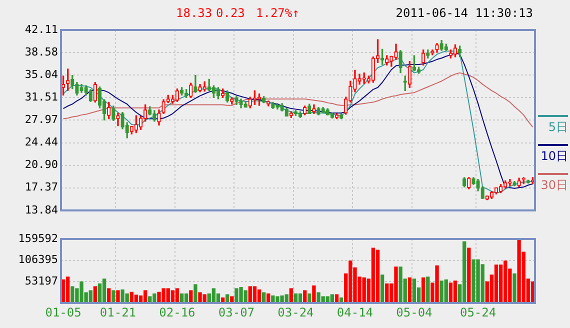 This screenshot has width=570, height=328. What do you see at coordinates (38, 238) in the screenshot?
I see `y-tick-label: 159592` at bounding box center [38, 238].